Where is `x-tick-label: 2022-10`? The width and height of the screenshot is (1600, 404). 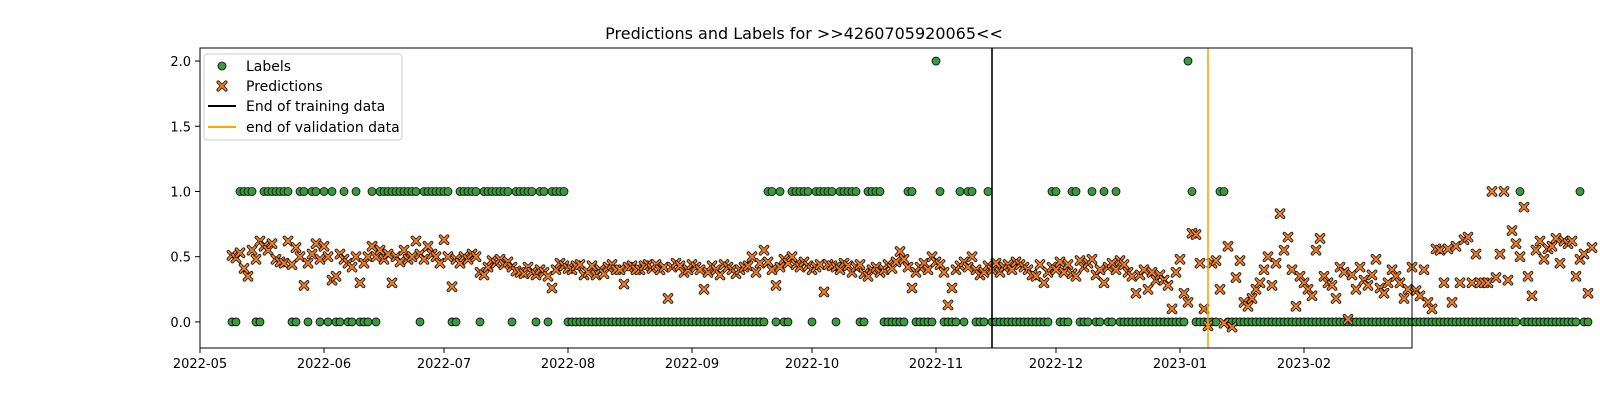
x-tick-label: 2022-10 is located at coordinates (812, 364).